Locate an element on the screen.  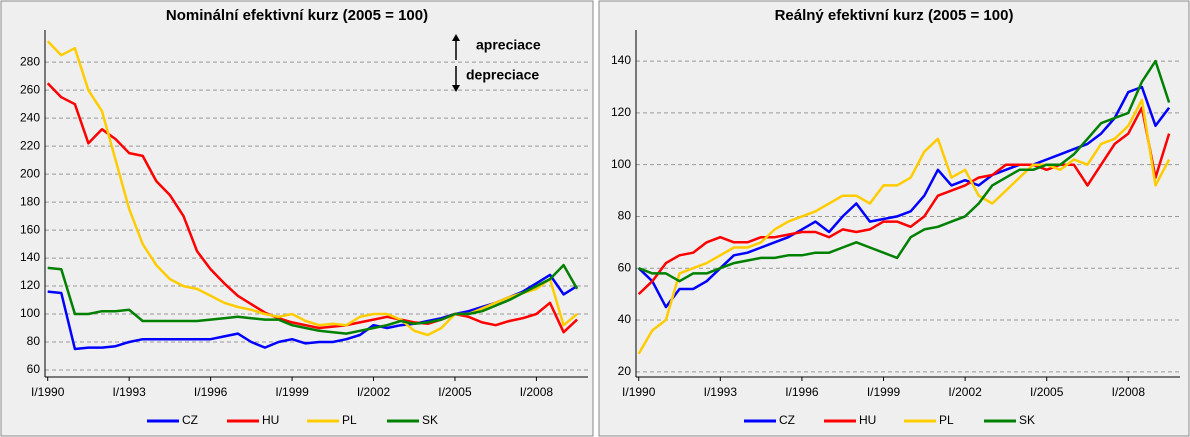
annotation: apreciace is located at coordinates (508, 45).